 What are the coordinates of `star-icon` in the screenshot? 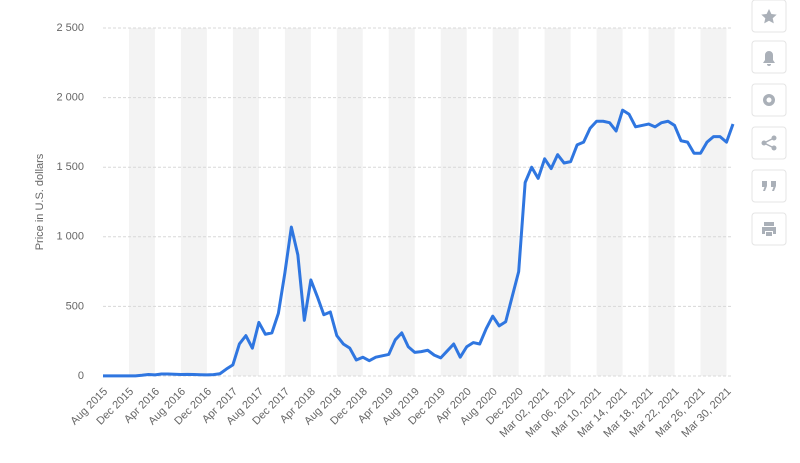 It's located at (769, 16).